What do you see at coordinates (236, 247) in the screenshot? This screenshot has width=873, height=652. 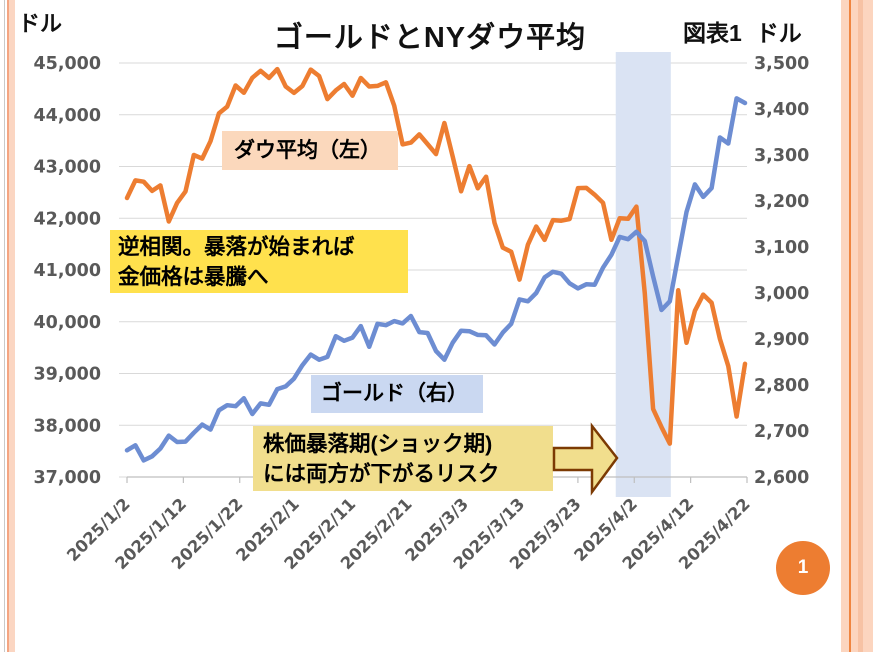 I see `inverse-note-line1: 逆相関。暴落が始まれば` at bounding box center [236, 247].